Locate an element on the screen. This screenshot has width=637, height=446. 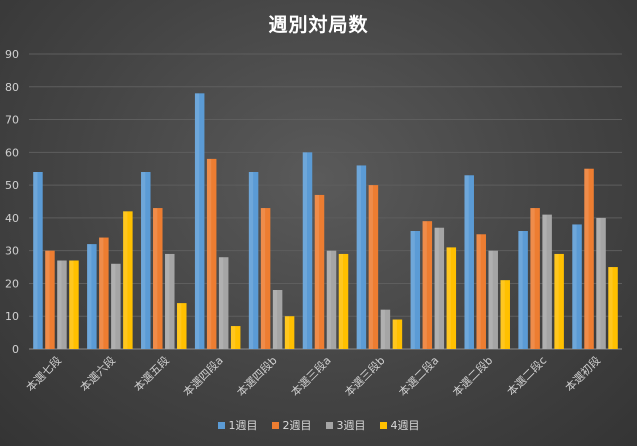
x-tick-label: 本選六段 is located at coordinates (97, 373).